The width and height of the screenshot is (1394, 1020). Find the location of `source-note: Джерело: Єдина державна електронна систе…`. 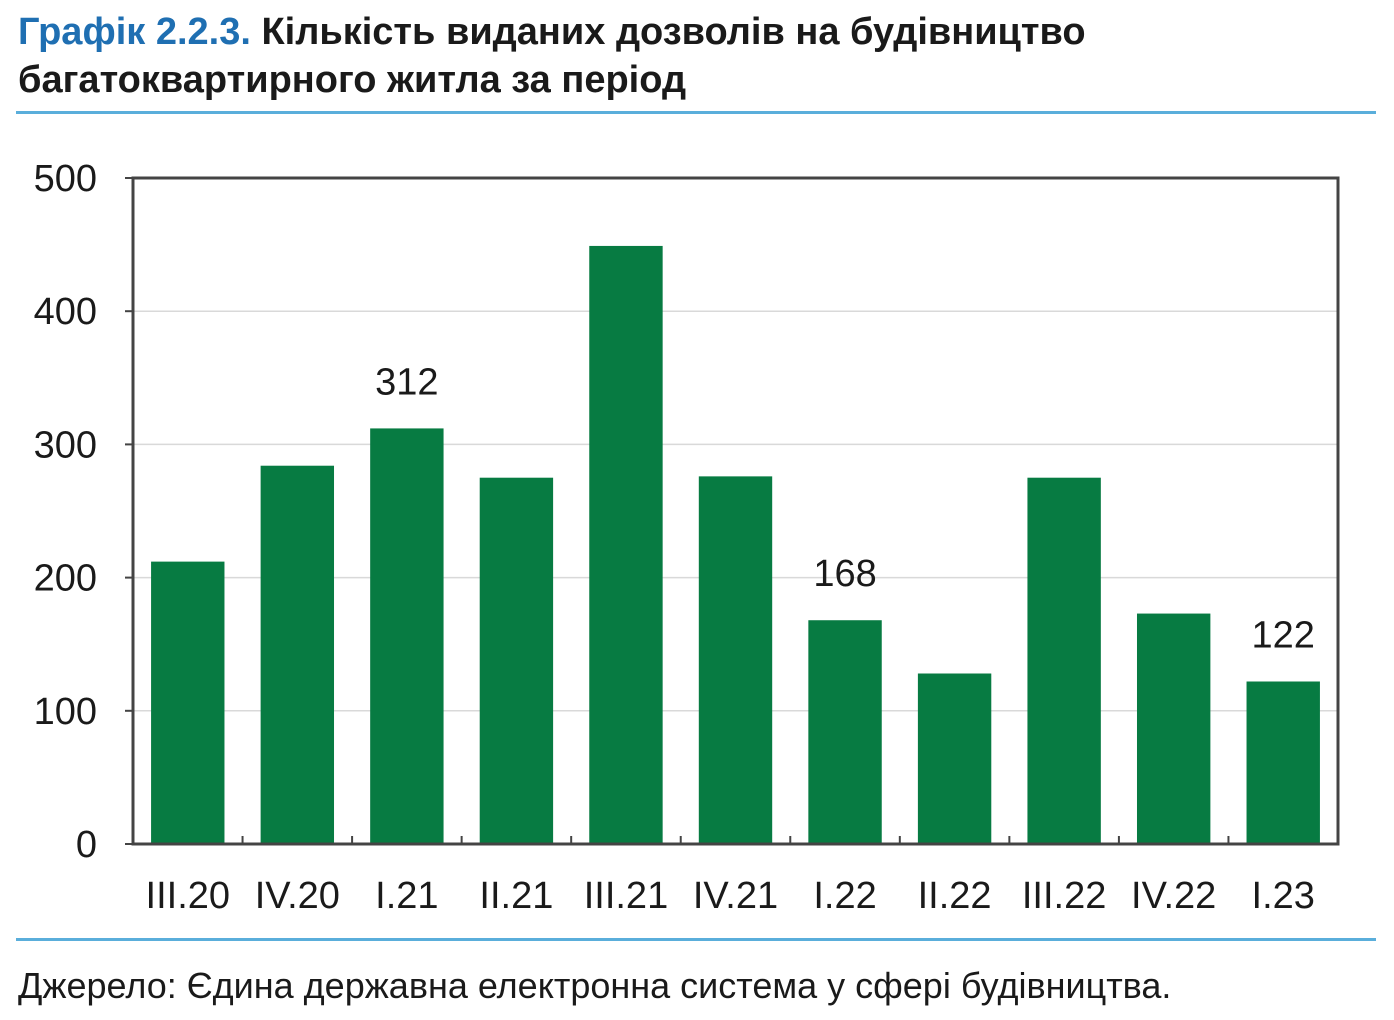

source-note: Джерело: Єдина державна електронна систе… is located at coordinates (595, 985).